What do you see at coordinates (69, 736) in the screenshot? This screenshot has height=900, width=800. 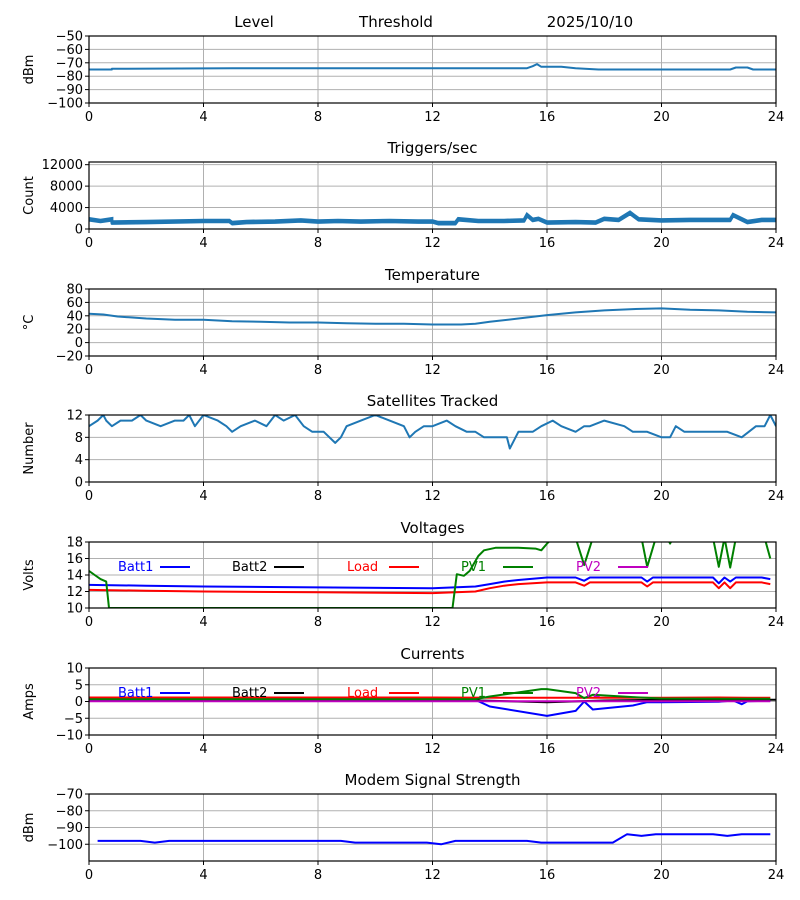 I see `y-tick-label: −10` at bounding box center [69, 736].